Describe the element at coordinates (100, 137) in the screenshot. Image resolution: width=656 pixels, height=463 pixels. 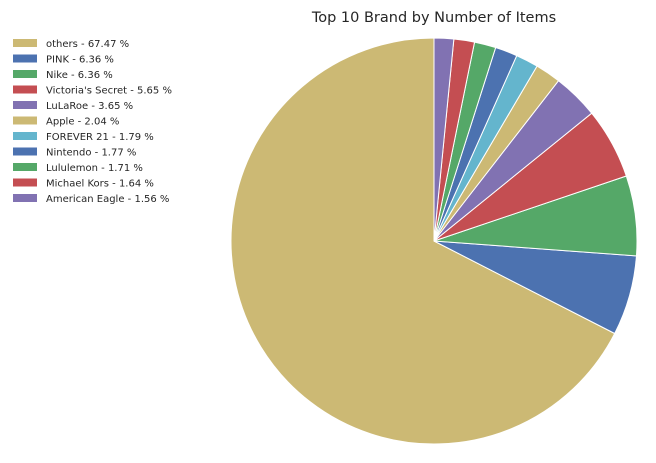
I see `legend-entry: FOREVER 21 - 1.79 %` at that location.